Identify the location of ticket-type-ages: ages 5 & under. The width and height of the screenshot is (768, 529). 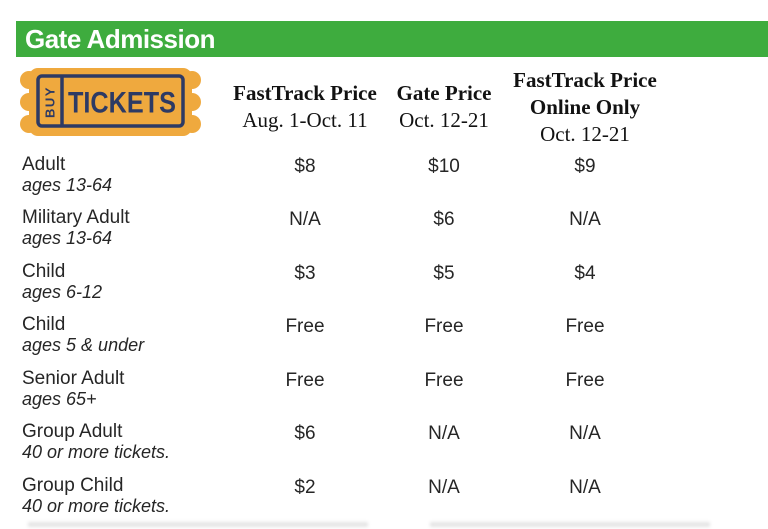
(83, 345).